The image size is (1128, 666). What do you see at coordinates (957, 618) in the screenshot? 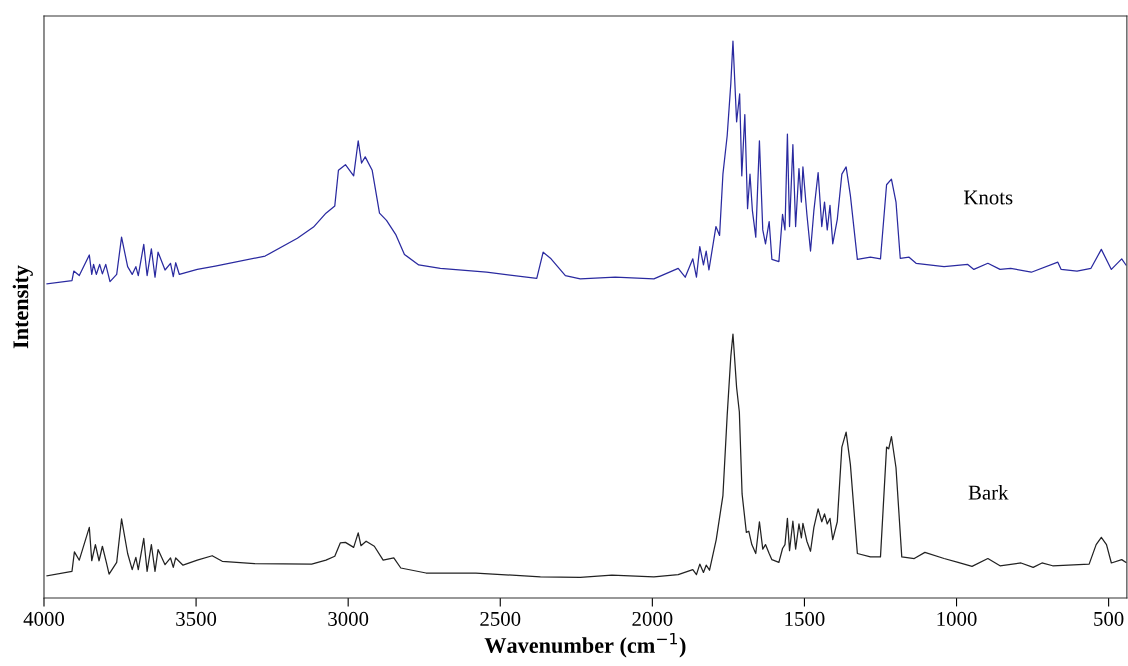
I see `x-tick-label: 1000` at bounding box center [957, 618].